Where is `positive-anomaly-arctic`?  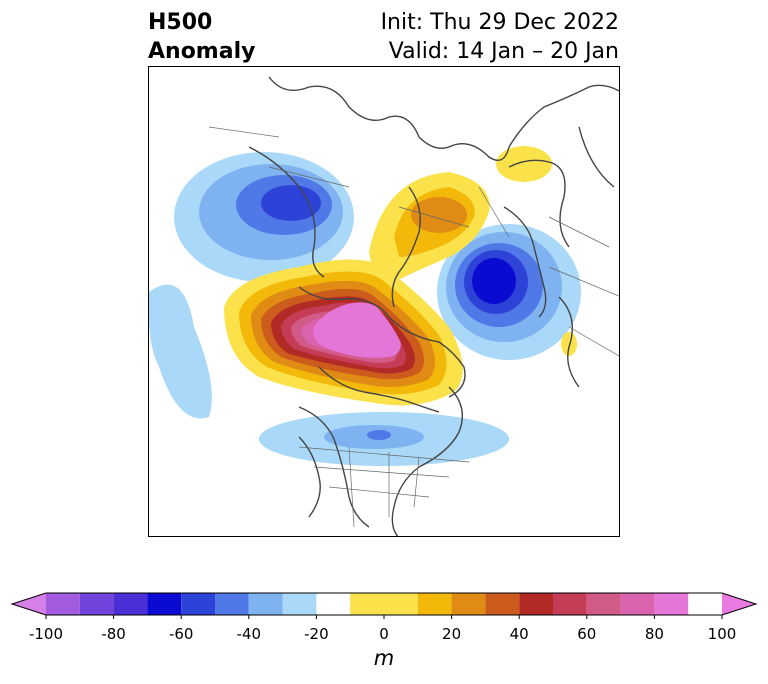
positive-anomaly-arctic is located at coordinates (343, 332).